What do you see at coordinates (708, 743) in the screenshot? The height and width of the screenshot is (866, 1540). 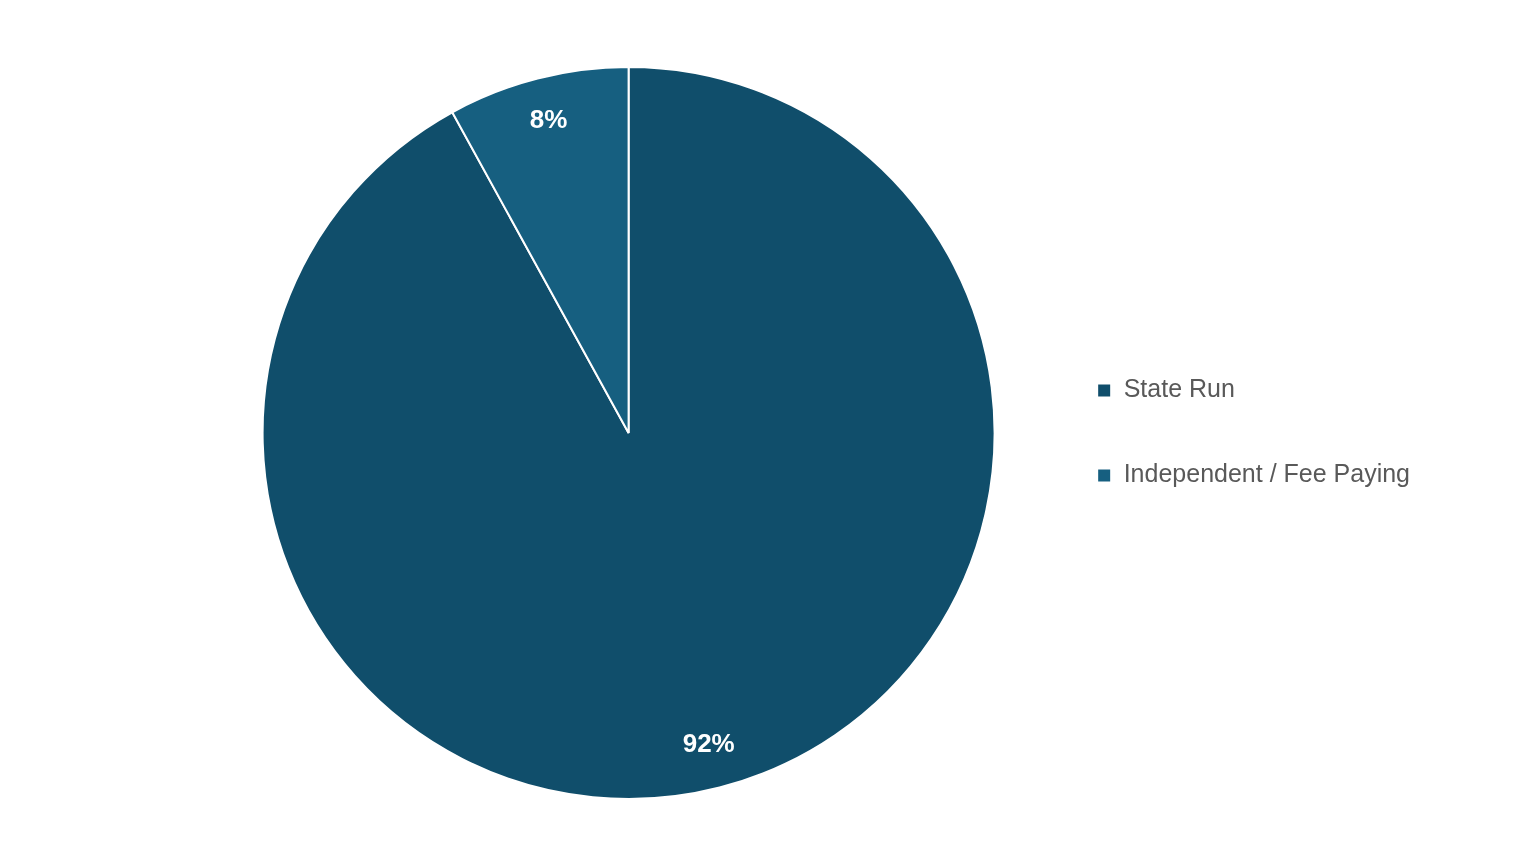 I see `data-label: 92%` at bounding box center [708, 743].